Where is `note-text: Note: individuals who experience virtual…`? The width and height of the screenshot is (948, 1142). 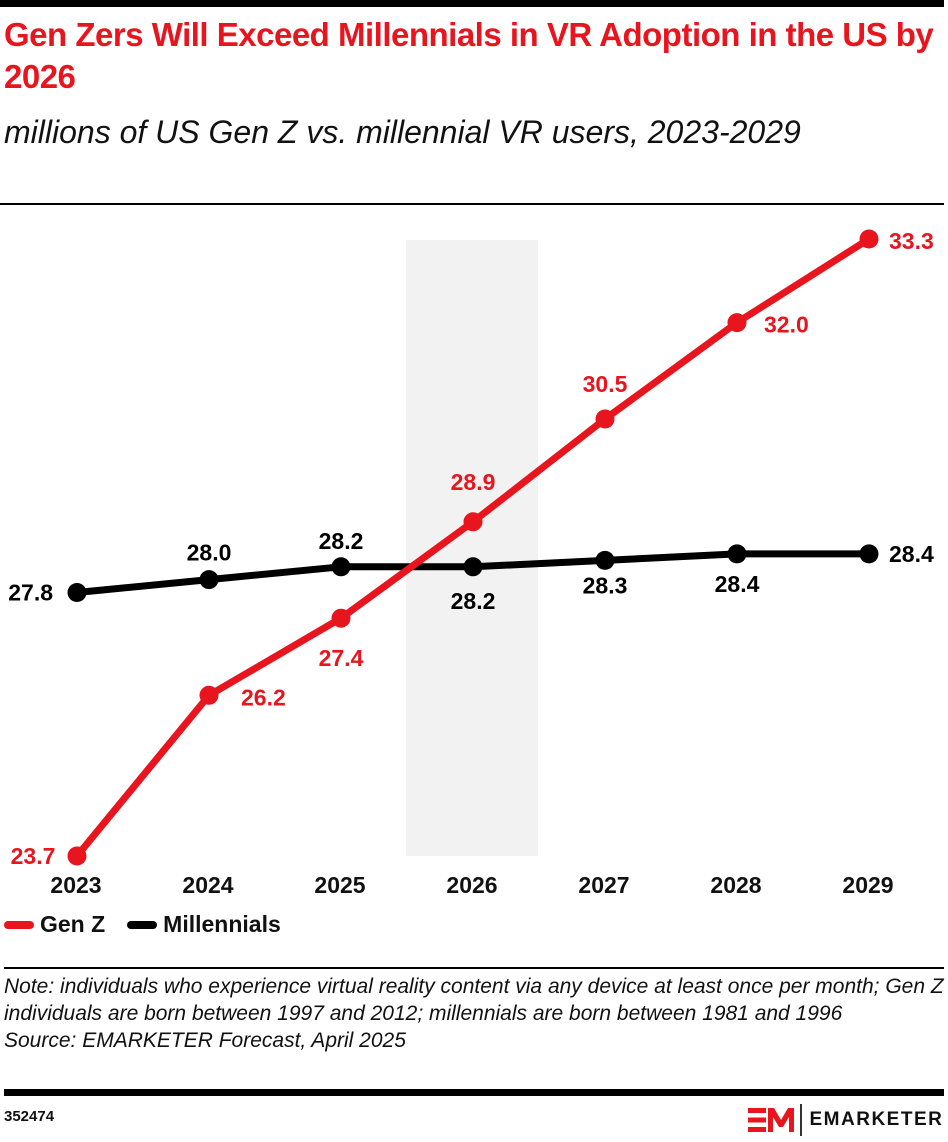
note-text: Note: individuals who experience virtual… is located at coordinates (474, 1000).